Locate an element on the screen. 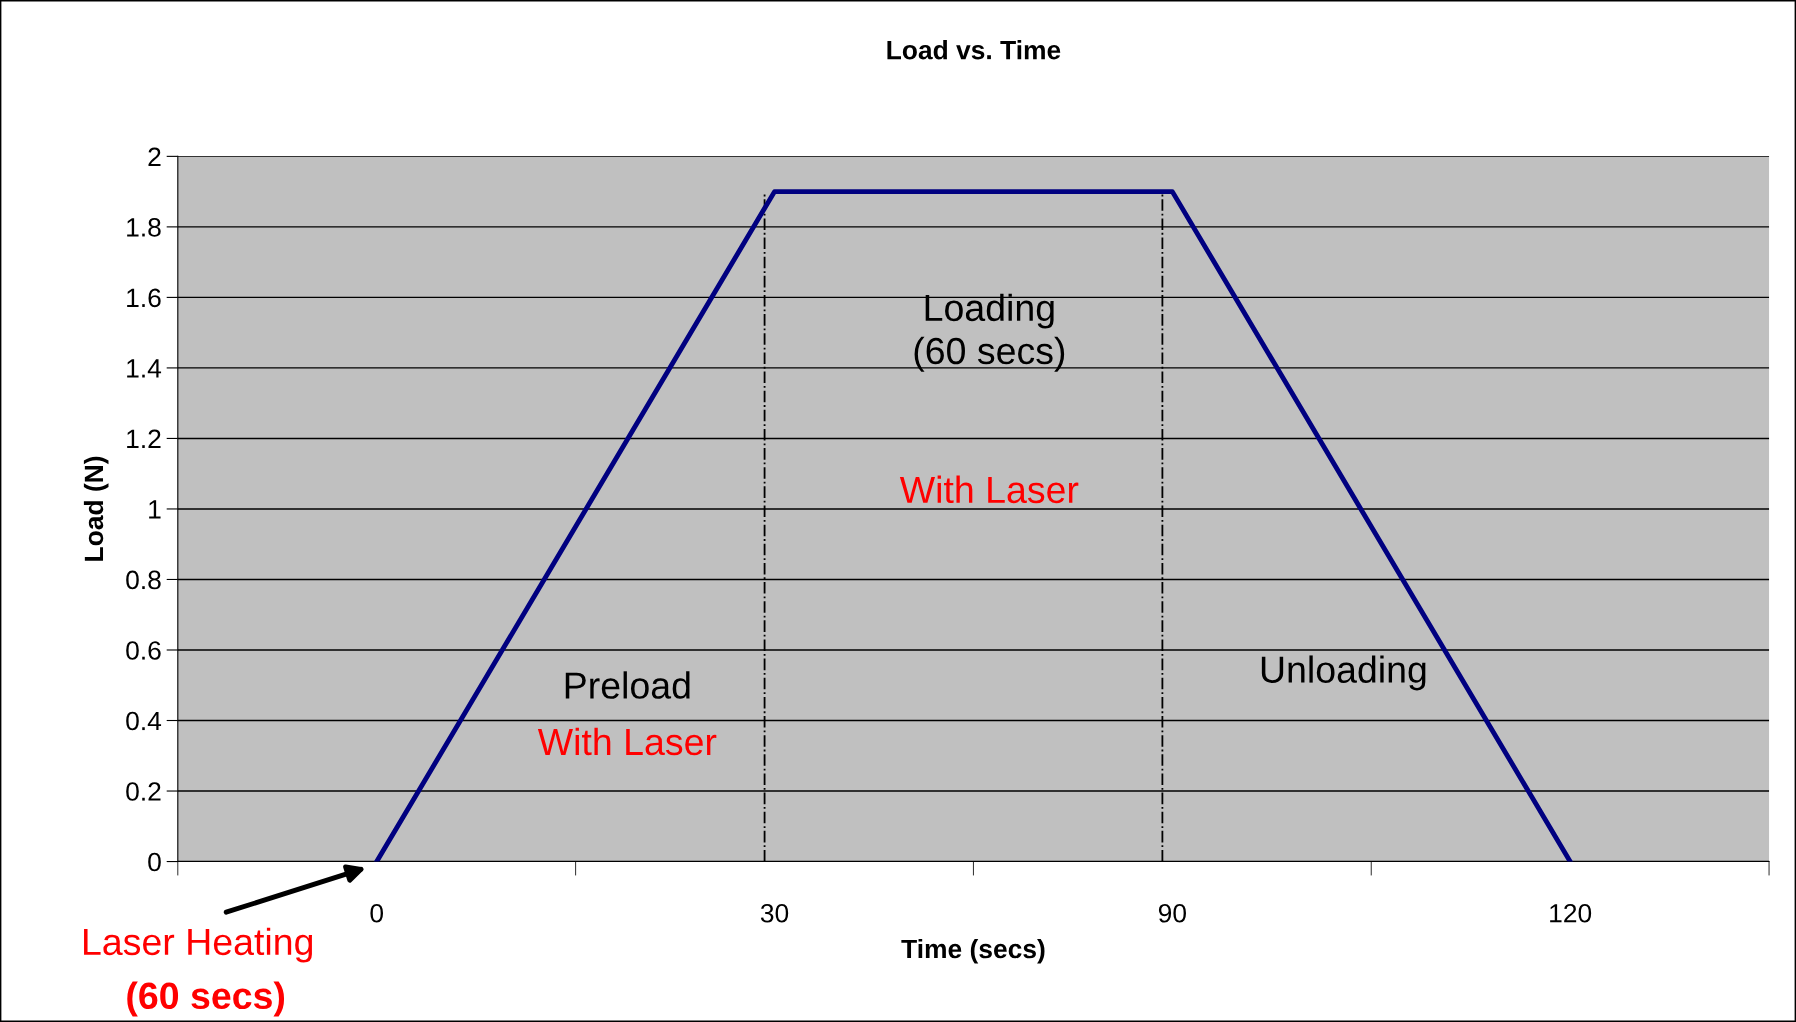  y-tick-label: 1.6 is located at coordinates (144, 298).